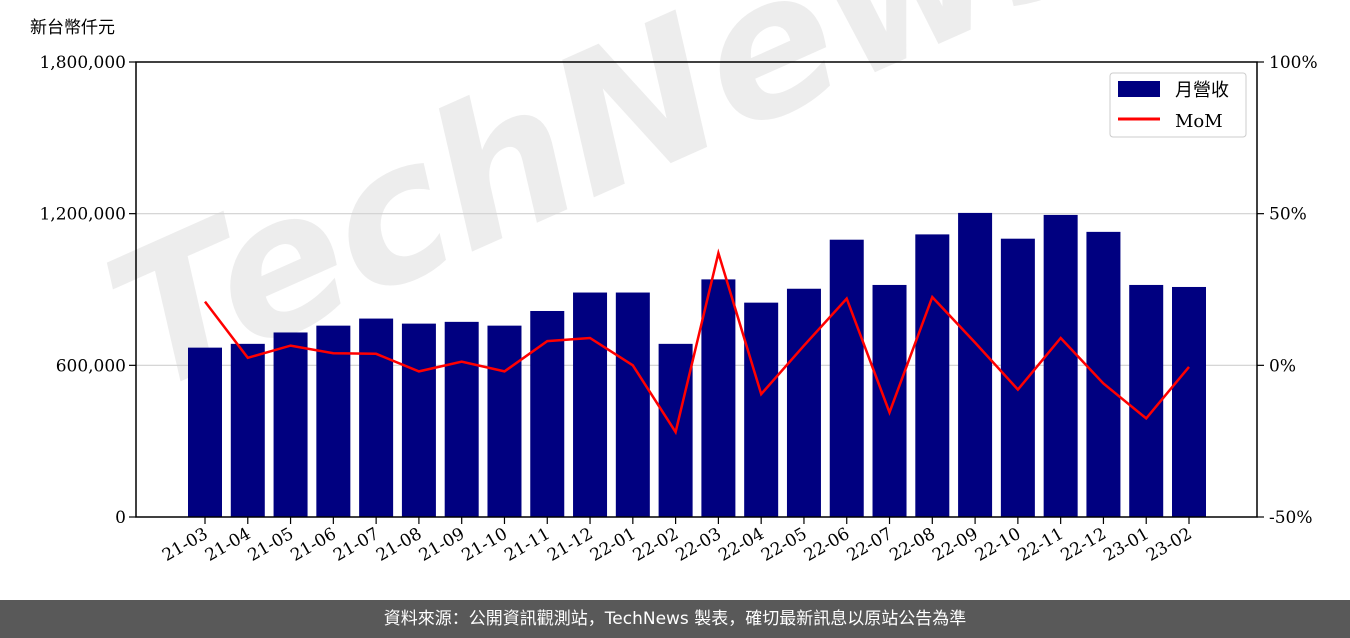 This screenshot has height=638, width=1350. Describe the element at coordinates (356, 545) in the screenshot. I see `x-tick-label: 21-07` at that location.